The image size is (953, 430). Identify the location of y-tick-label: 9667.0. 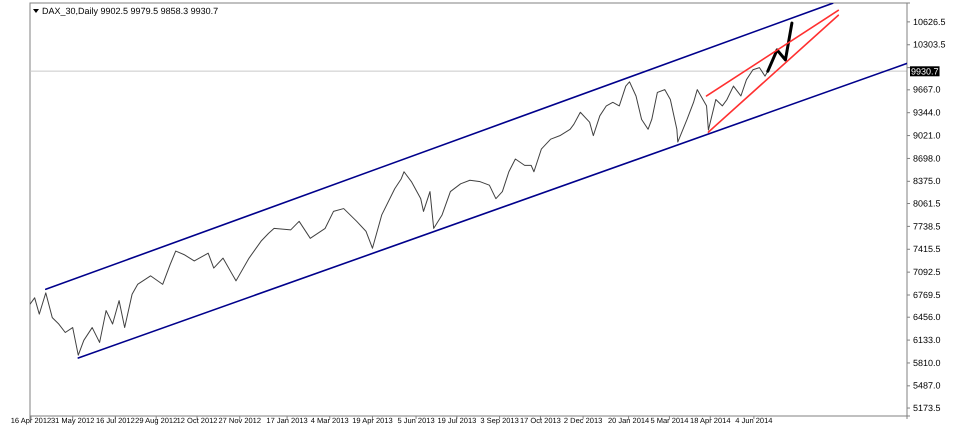
(927, 89).